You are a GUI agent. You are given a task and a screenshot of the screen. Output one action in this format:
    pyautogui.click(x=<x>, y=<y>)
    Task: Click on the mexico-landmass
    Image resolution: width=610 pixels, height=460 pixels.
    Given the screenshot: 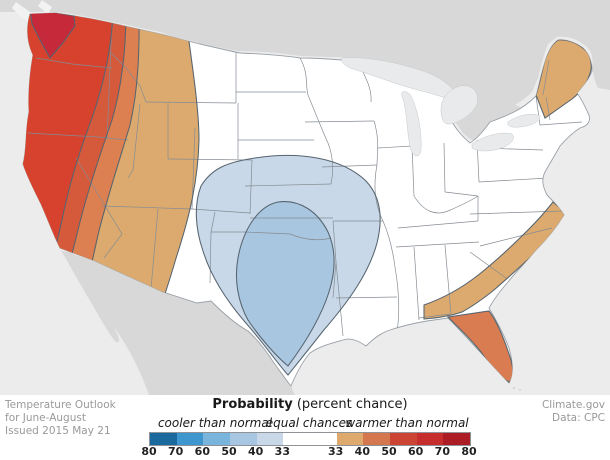 What is the action you would take?
    pyautogui.click(x=178, y=324)
    